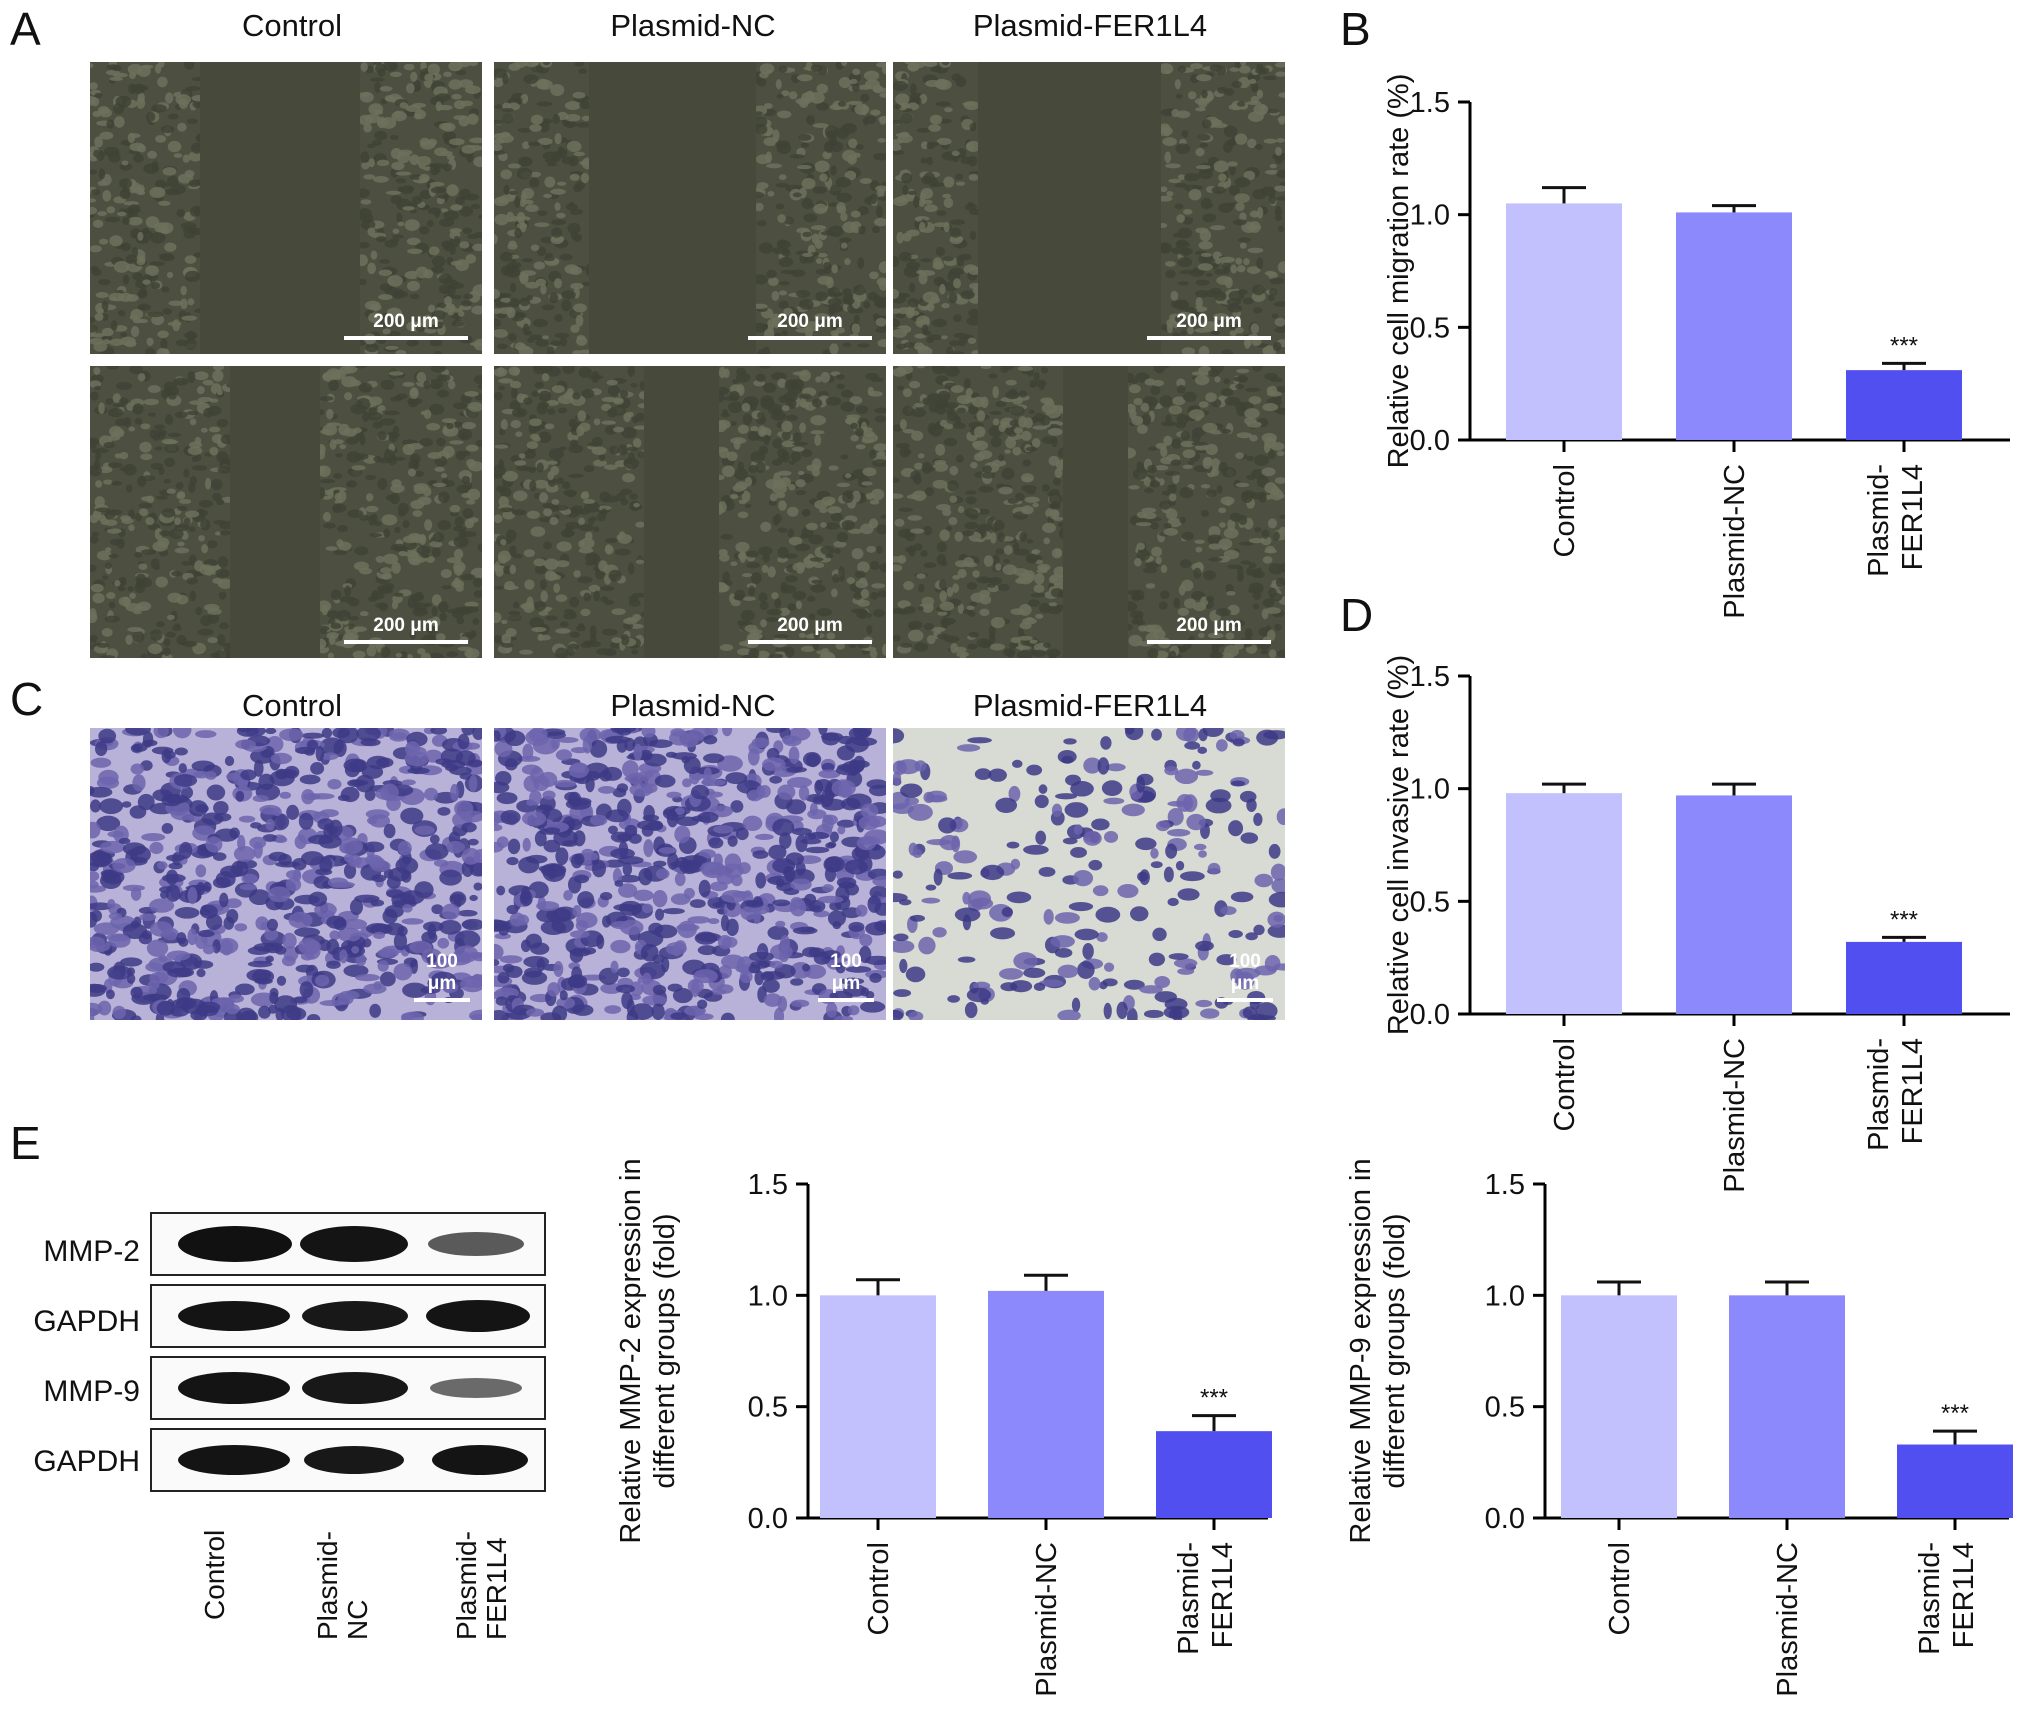  I want to click on micrograph-wound-24h-fer: 200 μm, so click(1089, 208).